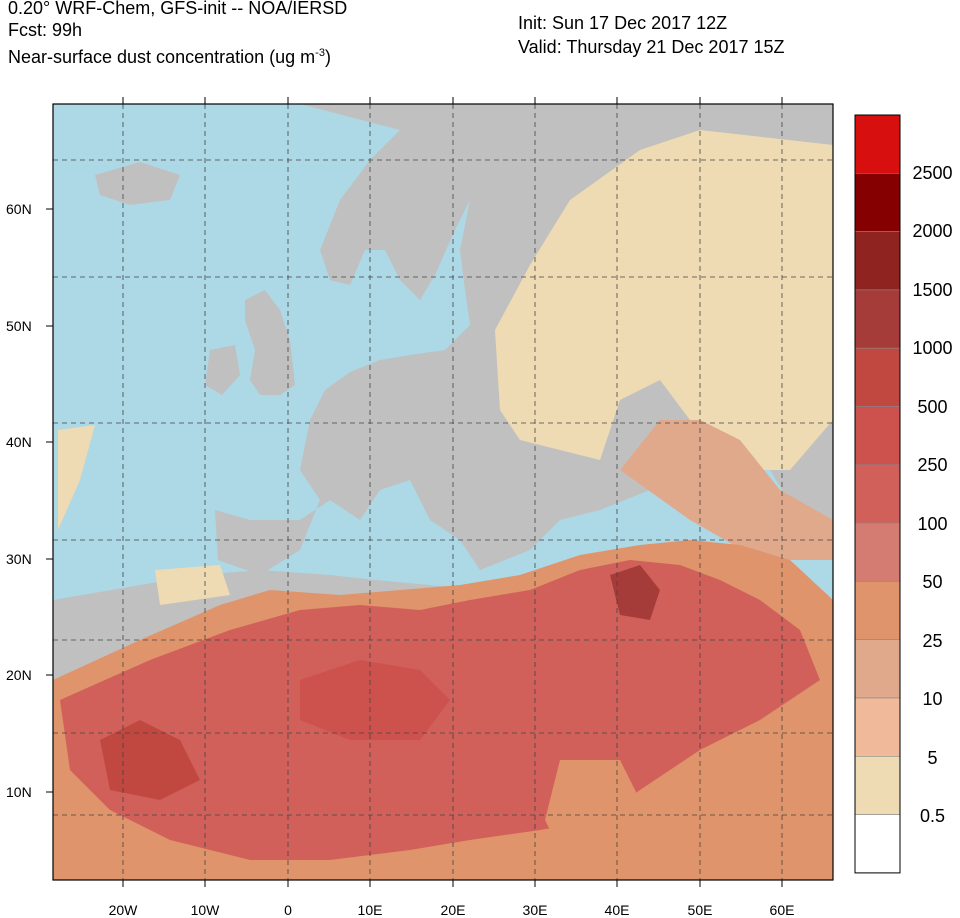 The image size is (960, 918). Describe the element at coordinates (932, 231) in the screenshot. I see `colorbar-label-2000: 2000` at that location.